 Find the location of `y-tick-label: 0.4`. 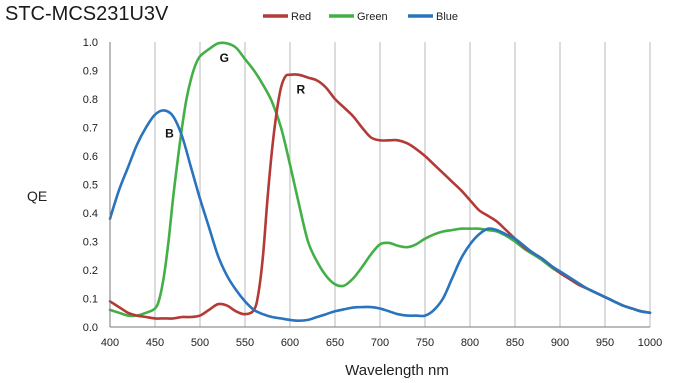

y-tick-label: 0.4 is located at coordinates (90, 214).